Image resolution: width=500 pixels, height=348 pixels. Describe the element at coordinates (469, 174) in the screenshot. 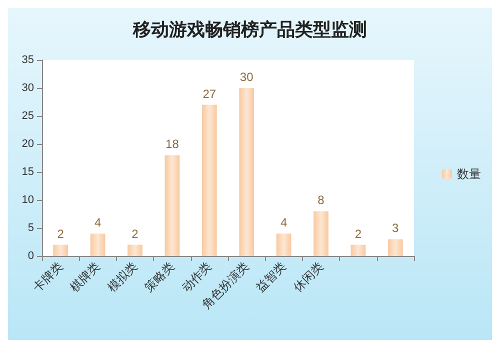

I see `legend-label: 数量` at that location.